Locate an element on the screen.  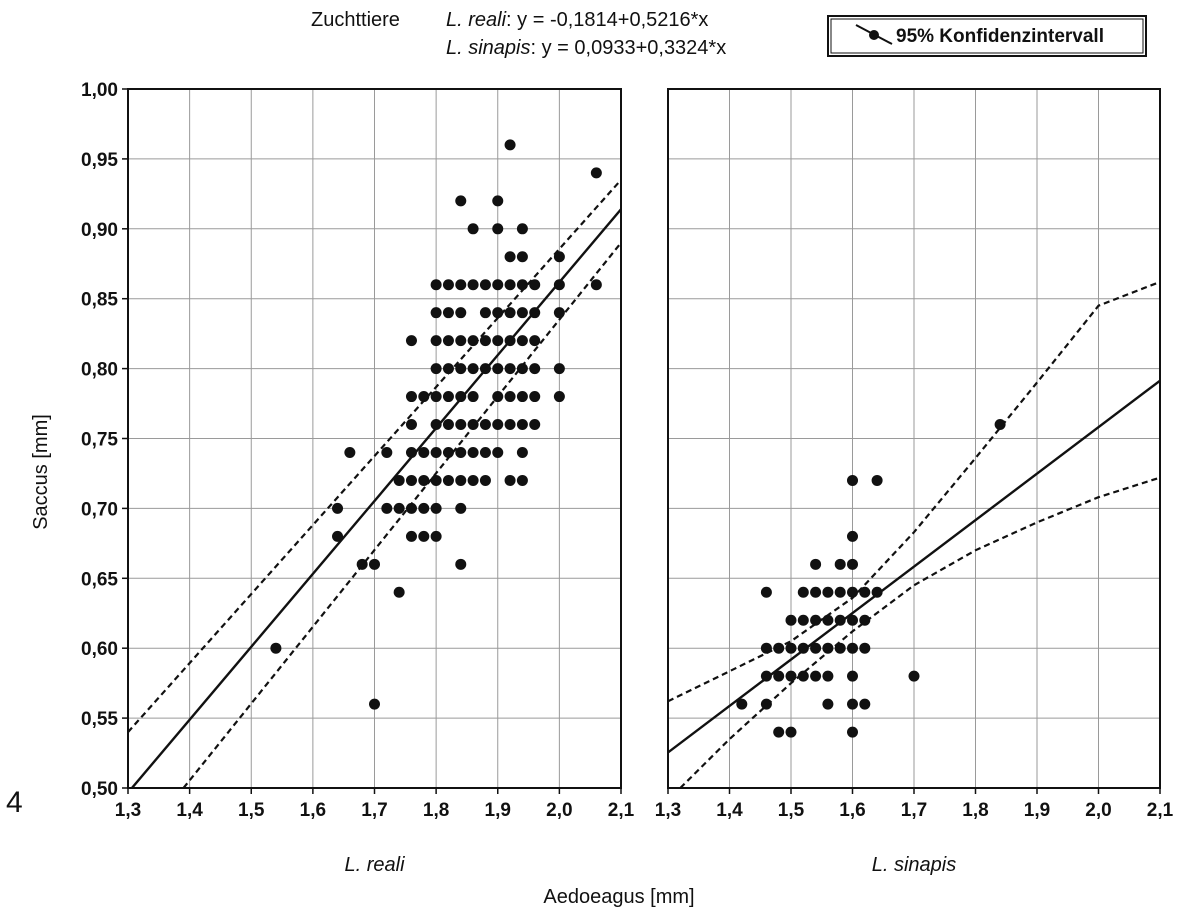
equation-sinapis-species: L. sinapis is located at coordinates (488, 48).